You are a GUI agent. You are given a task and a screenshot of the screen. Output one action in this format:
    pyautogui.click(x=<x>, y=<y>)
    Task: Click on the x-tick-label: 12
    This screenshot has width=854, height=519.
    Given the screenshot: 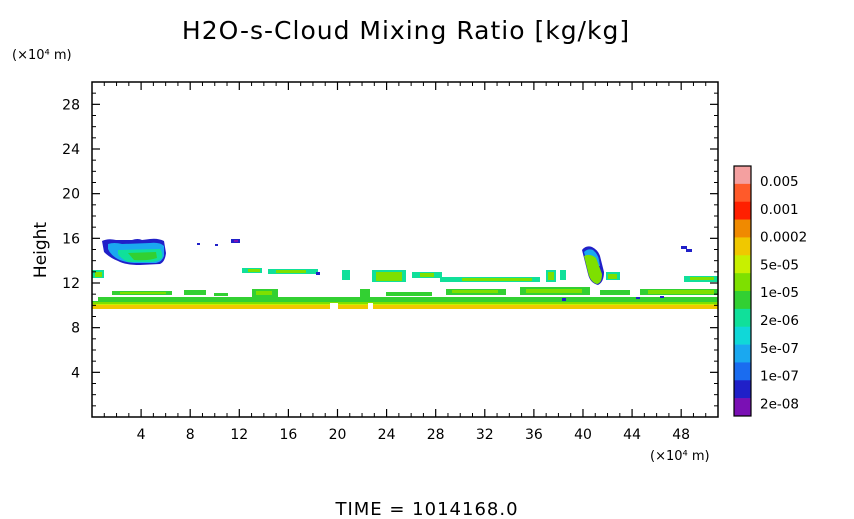 What is the action you would take?
    pyautogui.click(x=239, y=435)
    